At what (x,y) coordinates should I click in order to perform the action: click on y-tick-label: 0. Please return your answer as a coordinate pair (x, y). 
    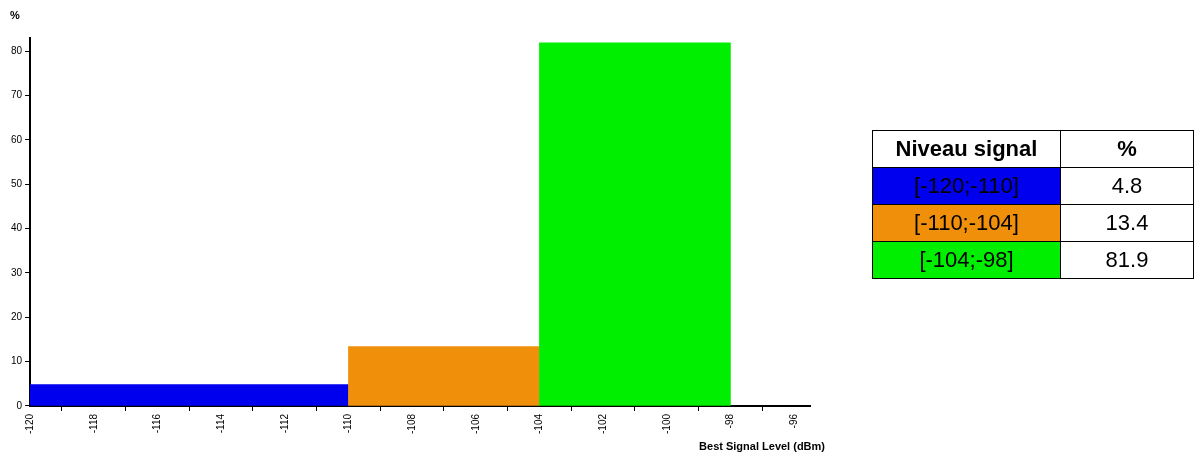
    Looking at the image, I should click on (19, 405).